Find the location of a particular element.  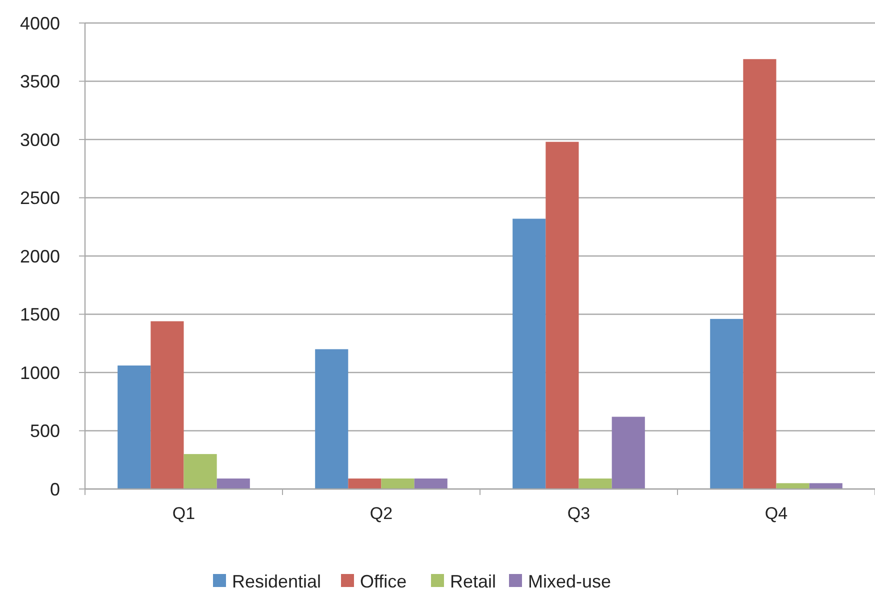

legend-label: Retail is located at coordinates (473, 580).